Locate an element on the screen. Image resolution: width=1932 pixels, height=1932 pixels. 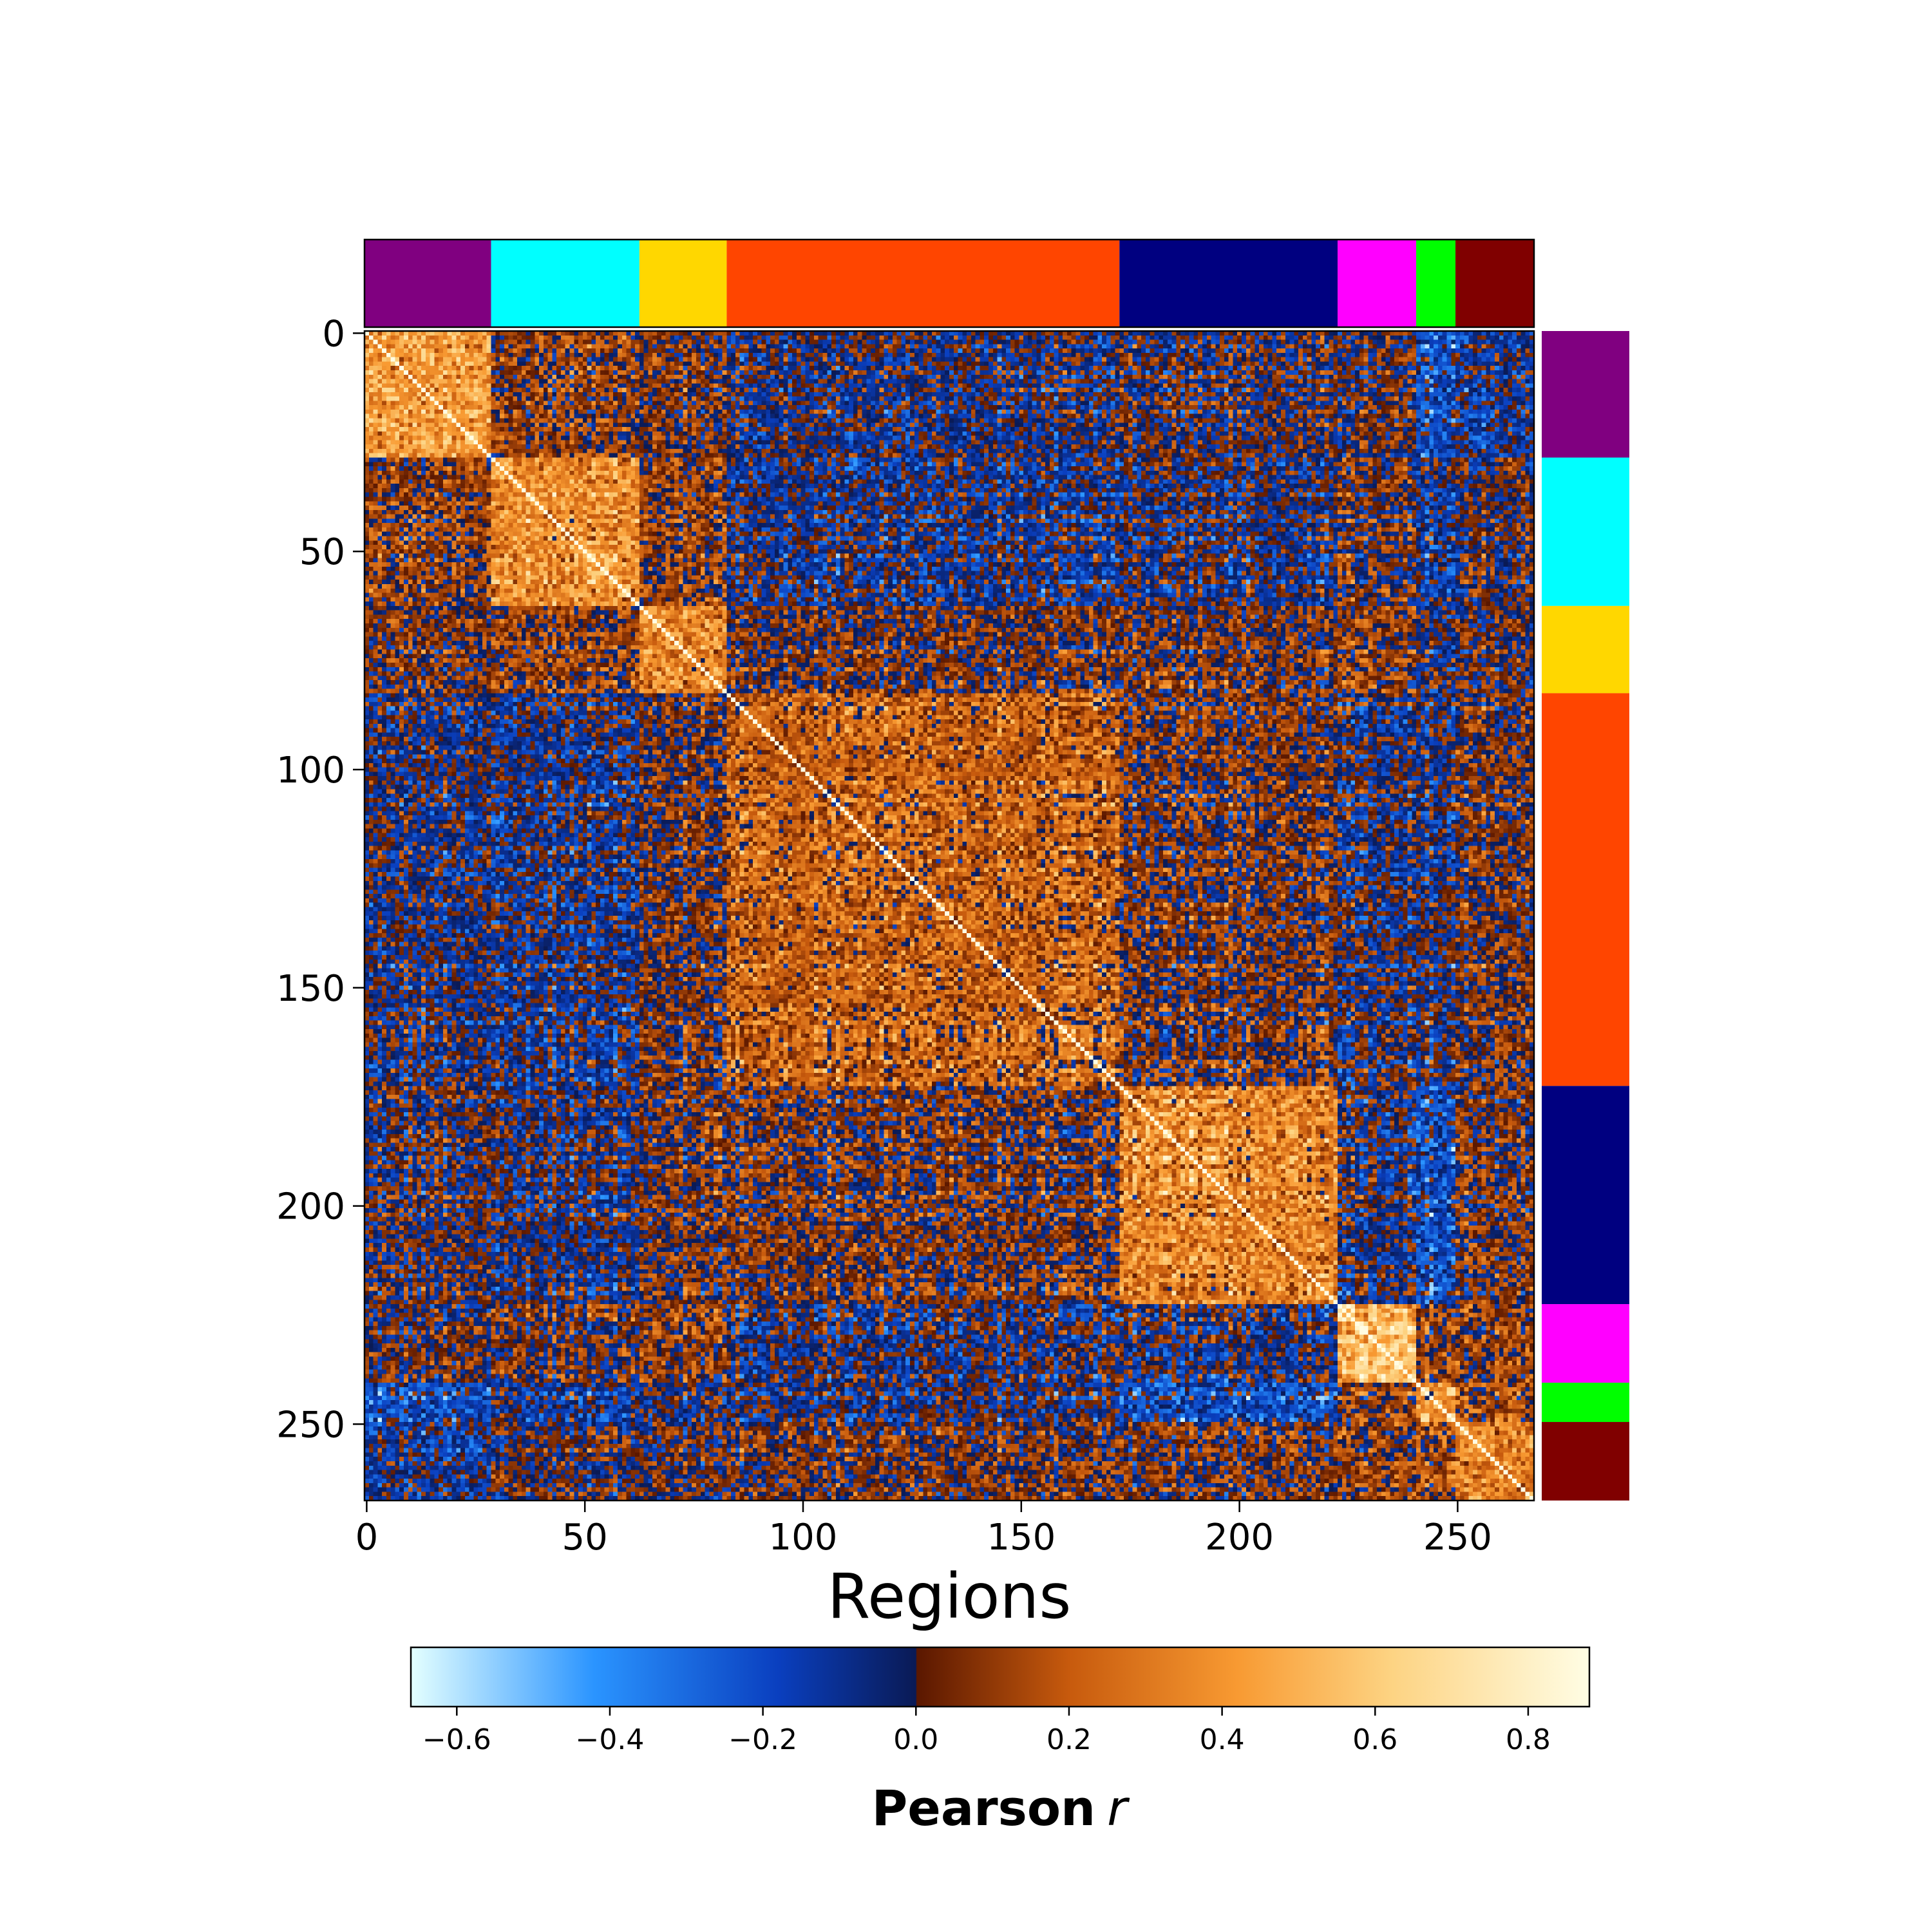
colorbar-tick-label: −0.6 is located at coordinates (457, 1739).